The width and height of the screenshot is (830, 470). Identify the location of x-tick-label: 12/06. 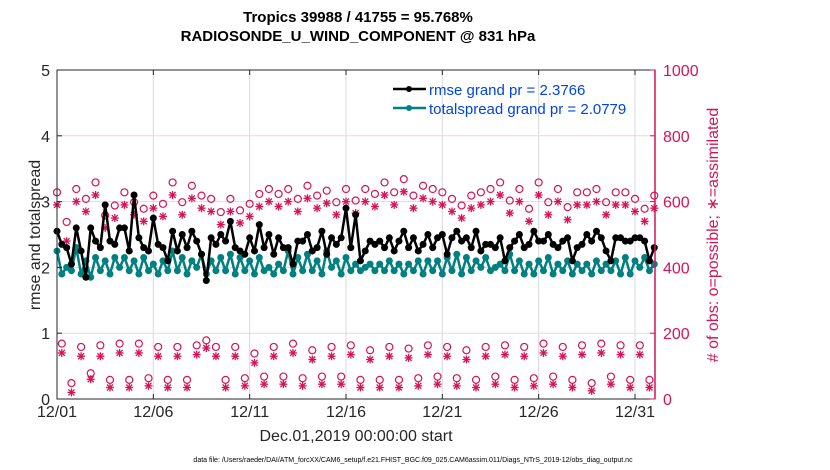
(153, 412).